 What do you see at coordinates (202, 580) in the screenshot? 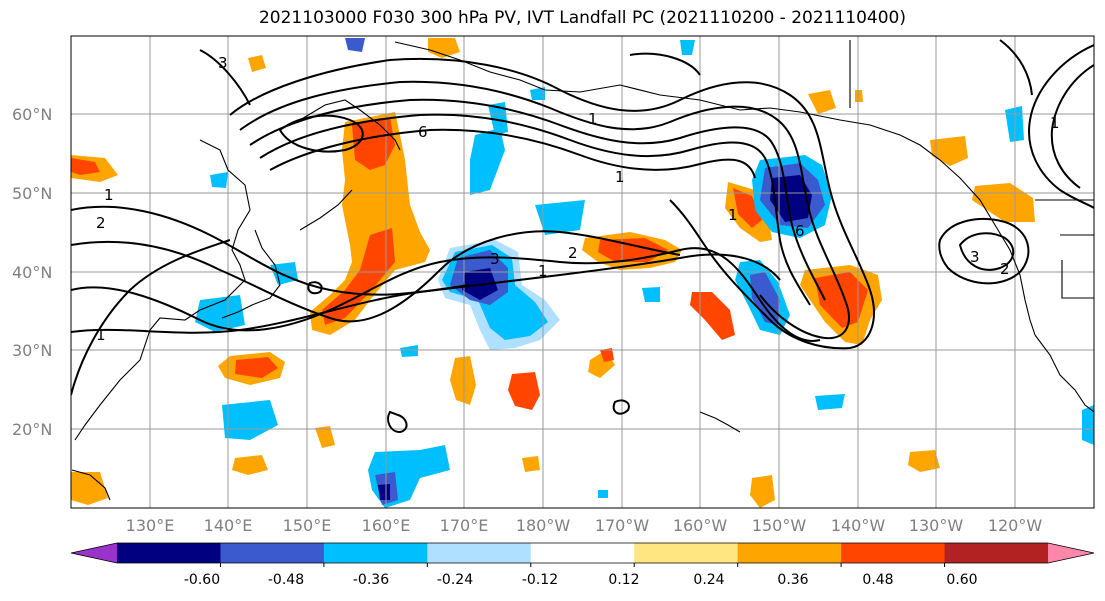
I see `colorbar-tick-label: -0.60` at bounding box center [202, 580].